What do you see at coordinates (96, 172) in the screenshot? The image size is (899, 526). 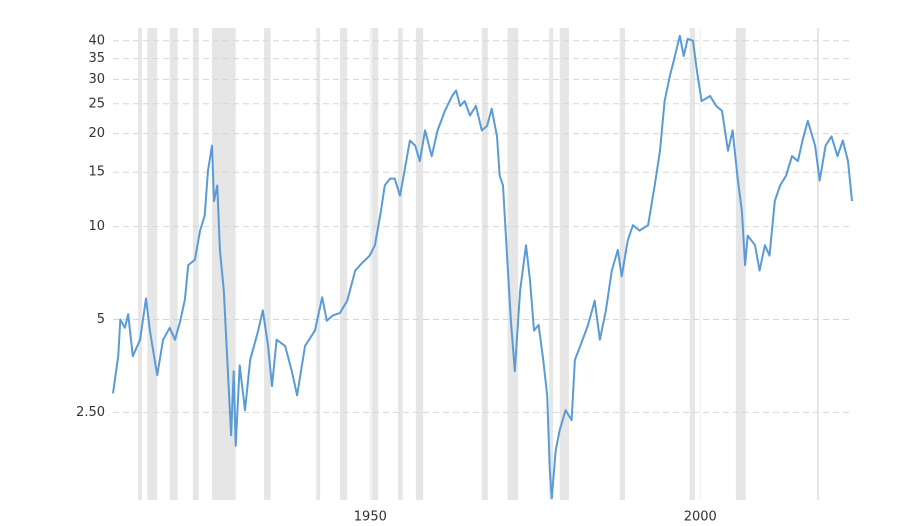 I see `y-tick-label: 15` at bounding box center [96, 172].